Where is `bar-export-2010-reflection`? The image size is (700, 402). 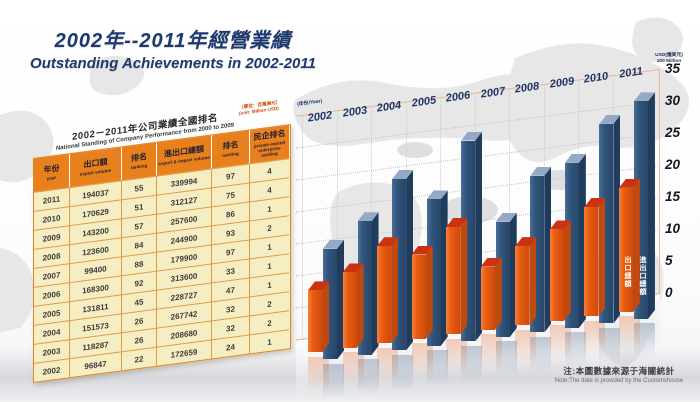
bar-export-2010-reflection is located at coordinates (595, 341).